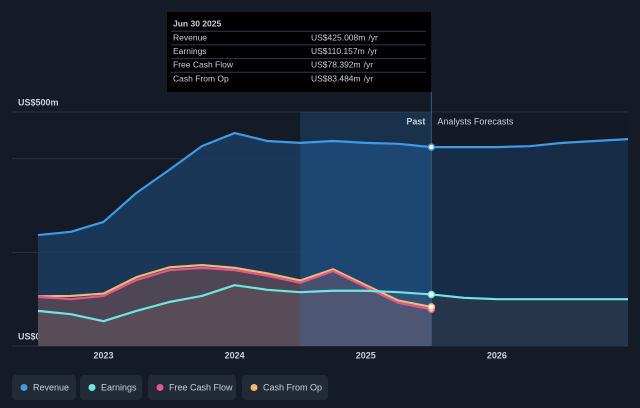 The height and width of the screenshot is (408, 640). Describe the element at coordinates (29, 336) in the screenshot. I see `y-tick-label: US$0` at that location.